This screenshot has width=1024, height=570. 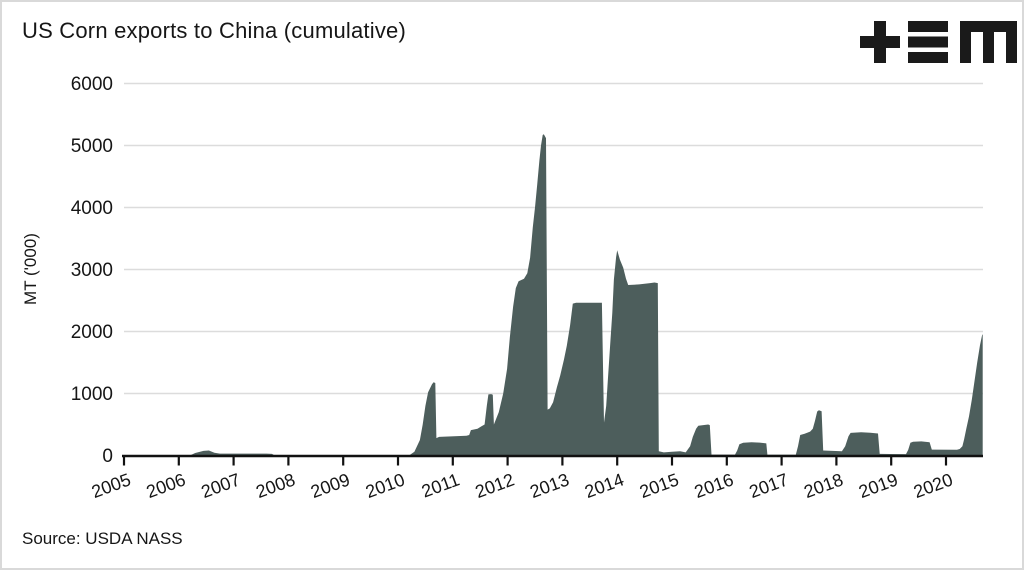 What do you see at coordinates (275, 485) in the screenshot?
I see `x-tick-label-2008: 2008` at bounding box center [275, 485].